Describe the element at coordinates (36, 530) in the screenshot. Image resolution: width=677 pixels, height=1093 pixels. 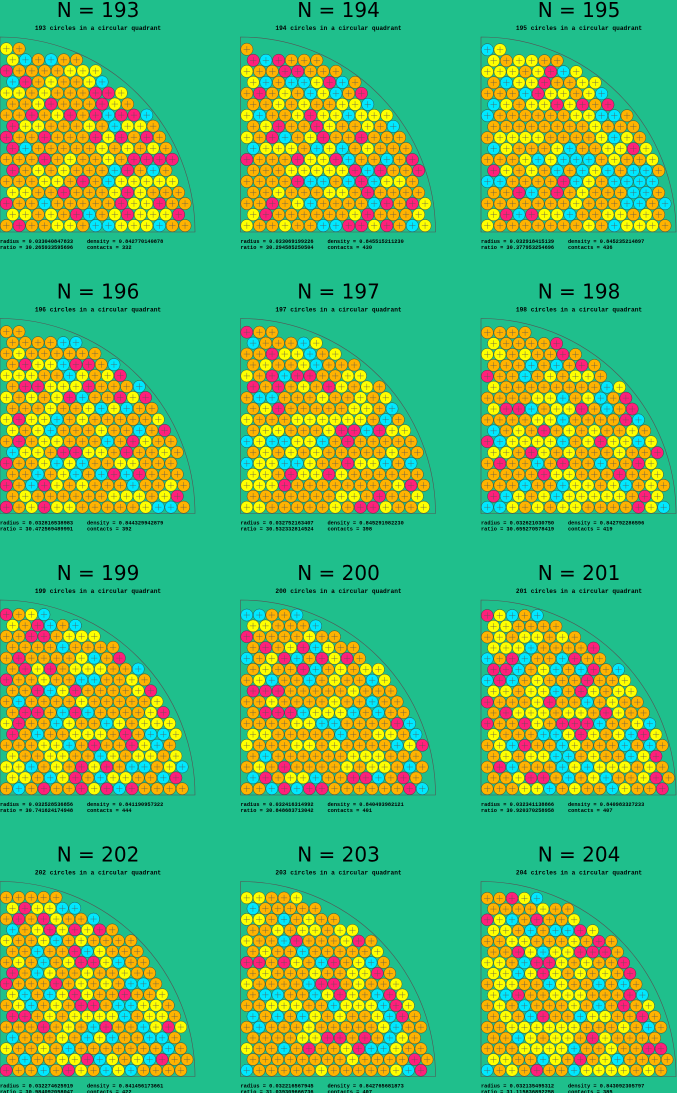
I see `stat-ratio: ratio = 30.472569489991` at that location.